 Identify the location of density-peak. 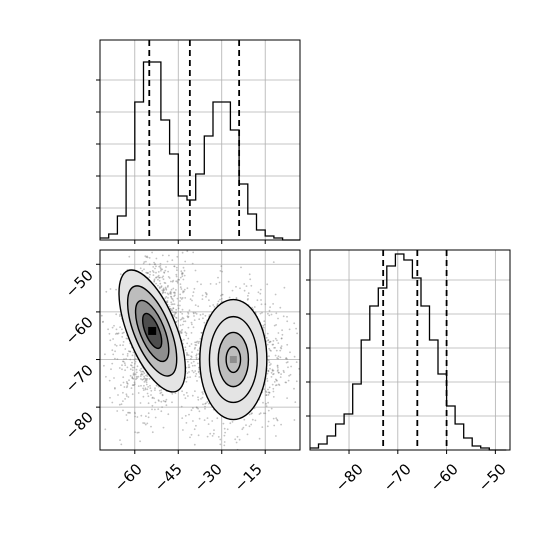
(233, 360).